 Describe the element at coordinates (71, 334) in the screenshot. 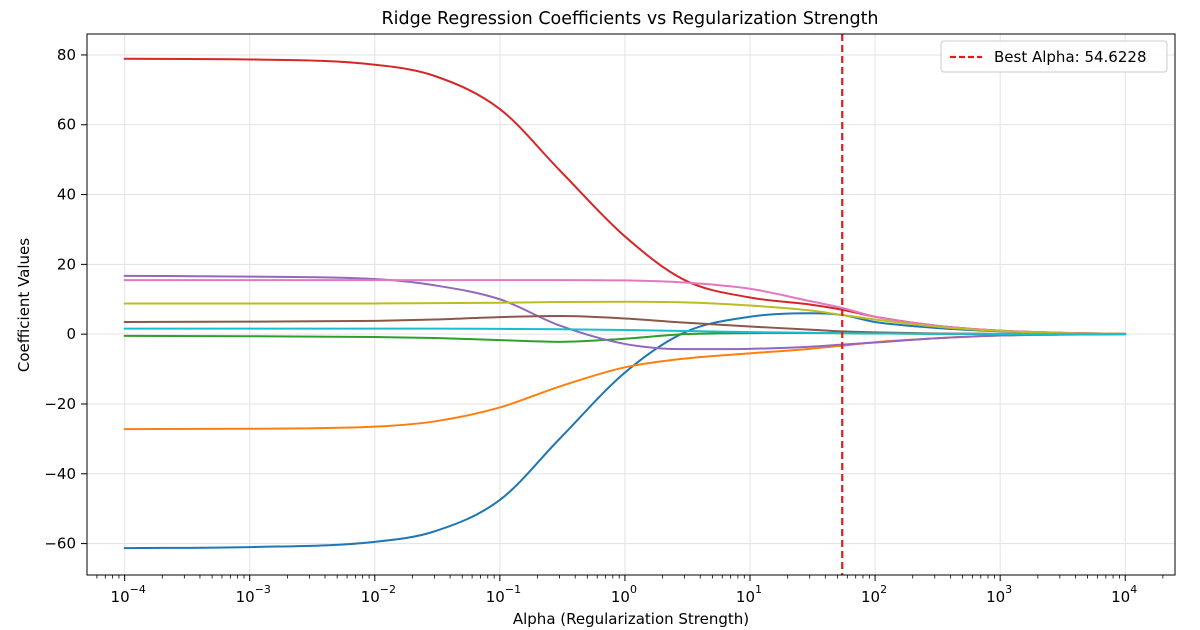

I see `y-tick-label: 0` at that location.